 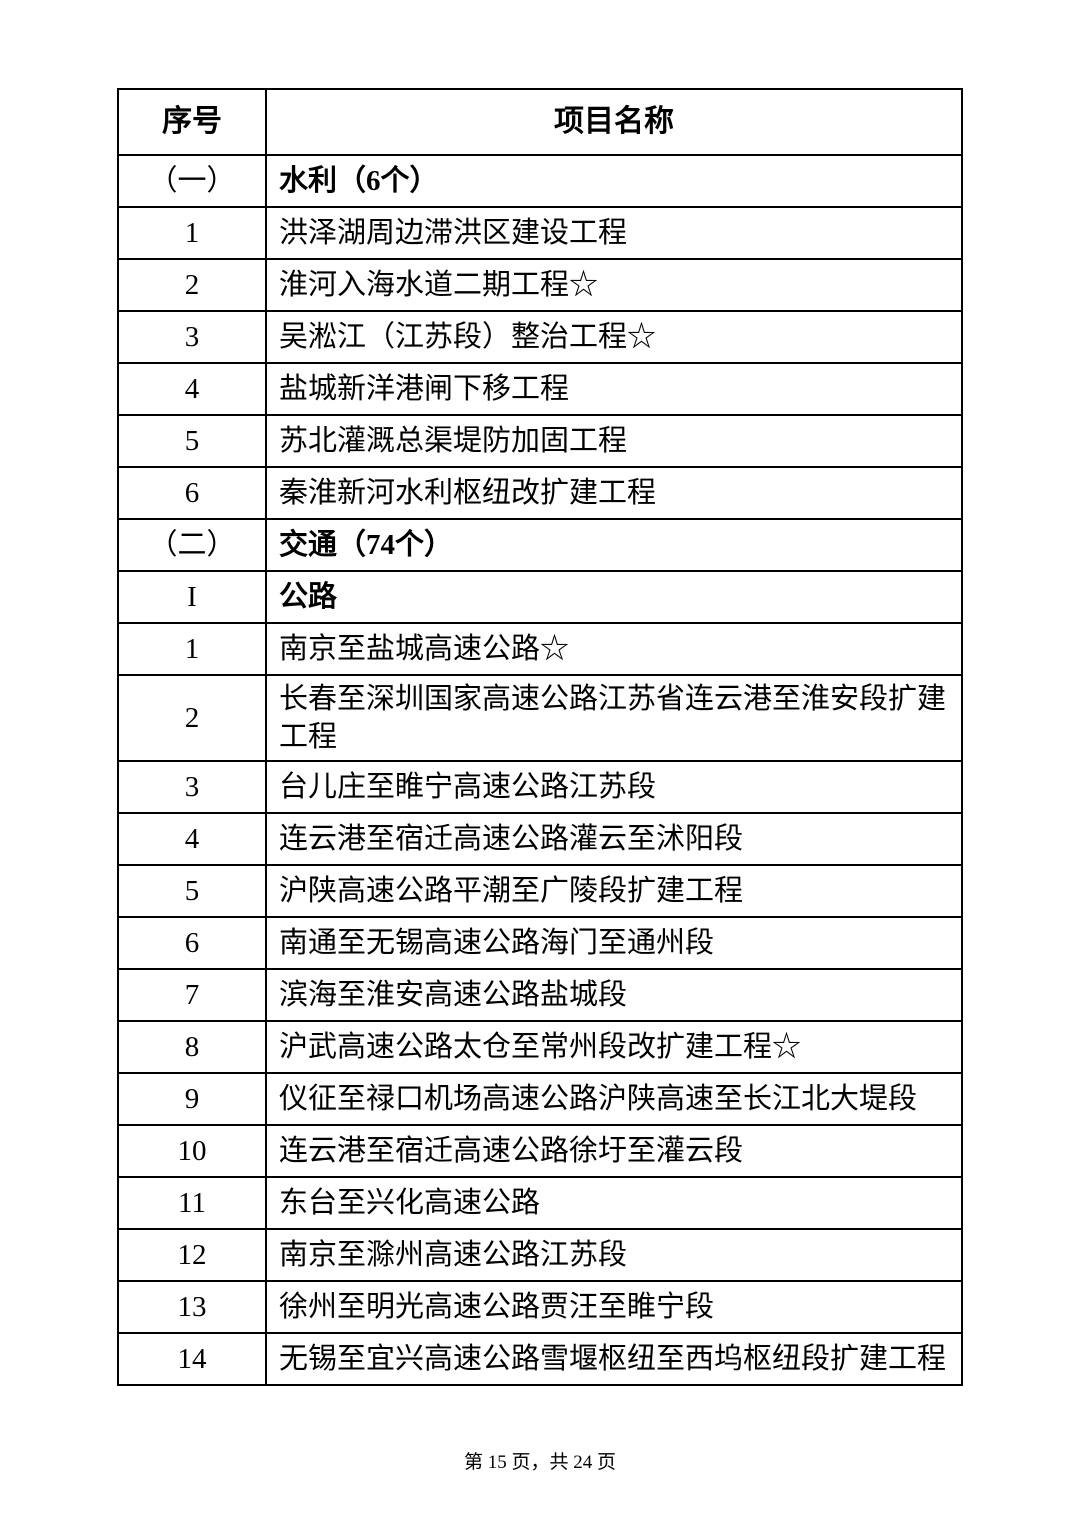 What do you see at coordinates (614, 787) in the screenshot?
I see `row-name: 台儿庄至睢宁高速公路江苏段` at bounding box center [614, 787].